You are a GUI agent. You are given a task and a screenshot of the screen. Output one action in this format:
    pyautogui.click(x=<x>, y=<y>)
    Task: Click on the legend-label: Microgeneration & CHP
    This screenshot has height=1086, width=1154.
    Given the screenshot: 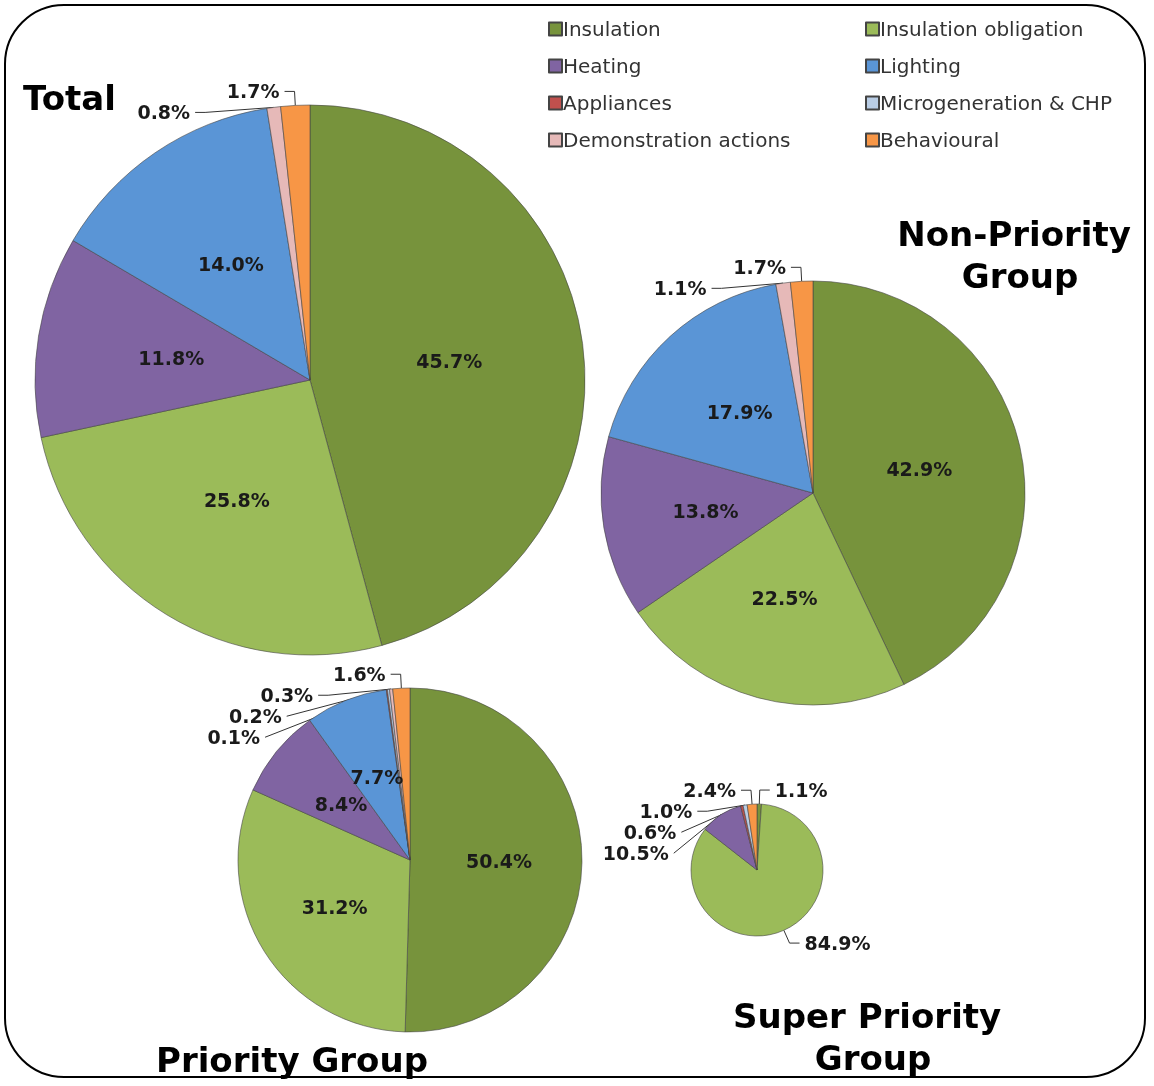 What is the action you would take?
    pyautogui.click(x=996, y=103)
    